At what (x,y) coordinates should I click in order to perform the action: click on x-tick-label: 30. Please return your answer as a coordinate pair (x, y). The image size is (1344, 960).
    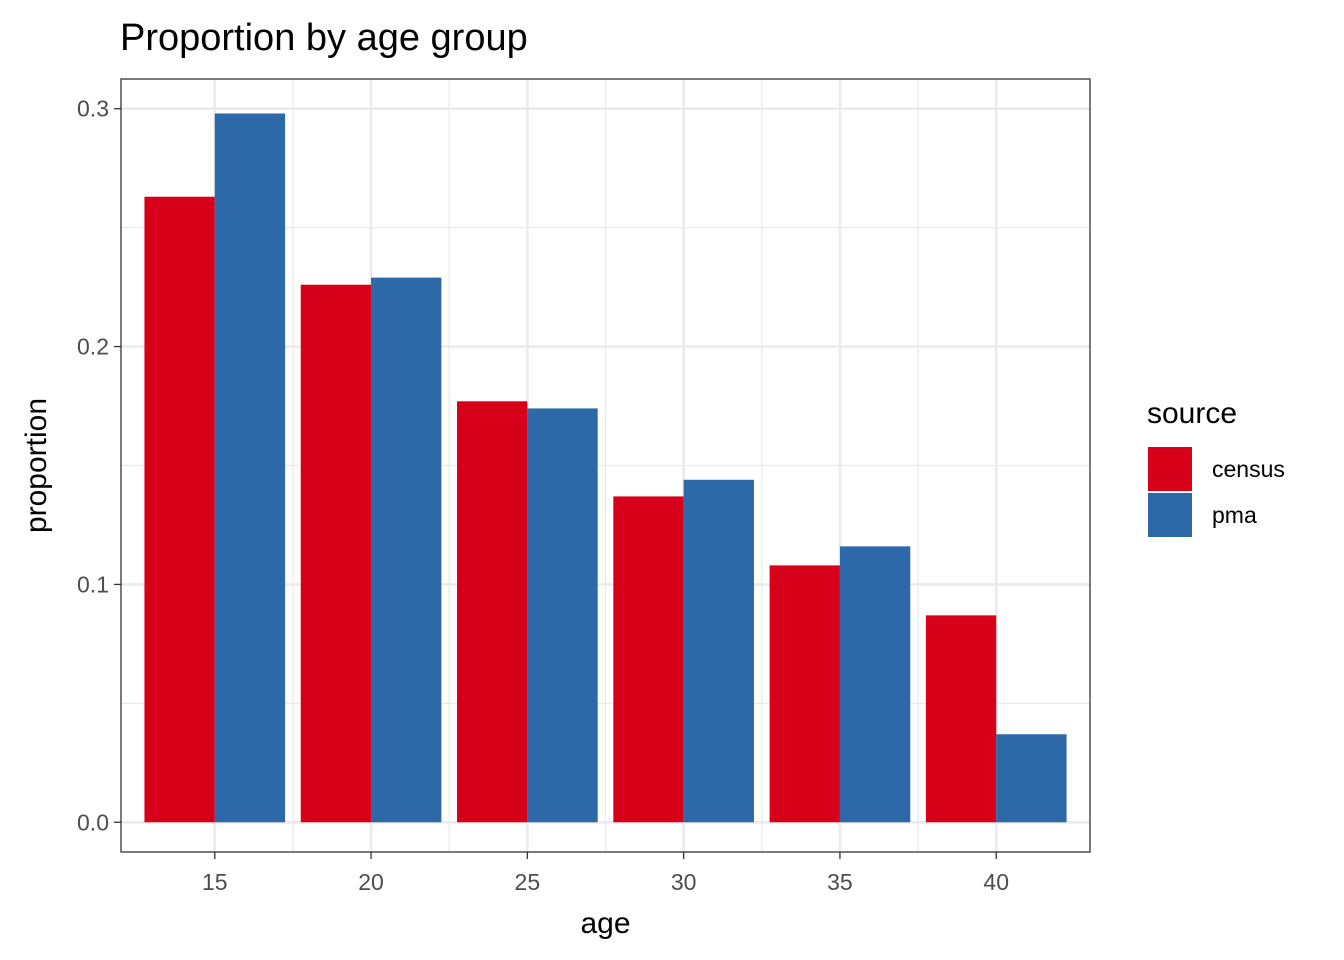
    Looking at the image, I should click on (684, 882).